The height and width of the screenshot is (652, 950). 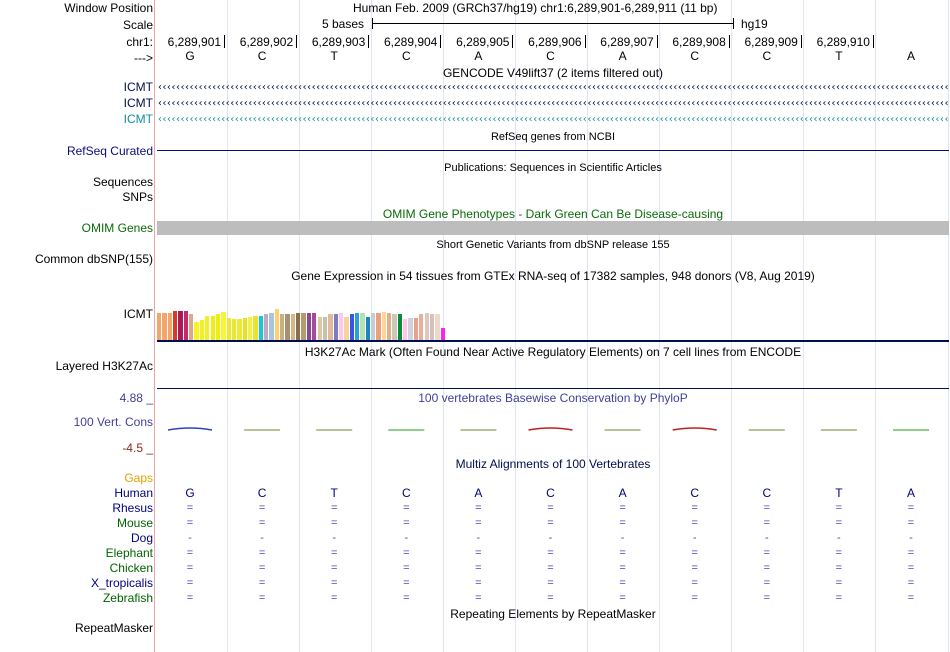 I want to click on multiz-species-label: Chicken, so click(x=131, y=568).